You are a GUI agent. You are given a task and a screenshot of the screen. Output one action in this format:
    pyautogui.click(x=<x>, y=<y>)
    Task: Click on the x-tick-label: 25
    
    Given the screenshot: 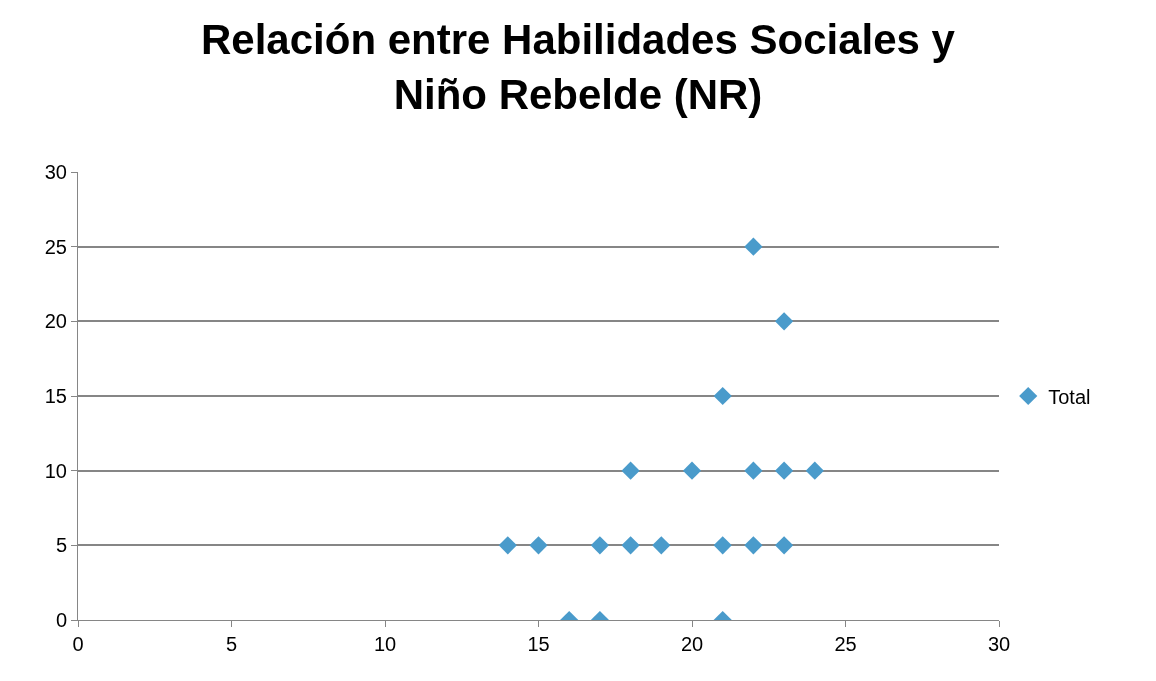 What is the action you would take?
    pyautogui.click(x=845, y=644)
    